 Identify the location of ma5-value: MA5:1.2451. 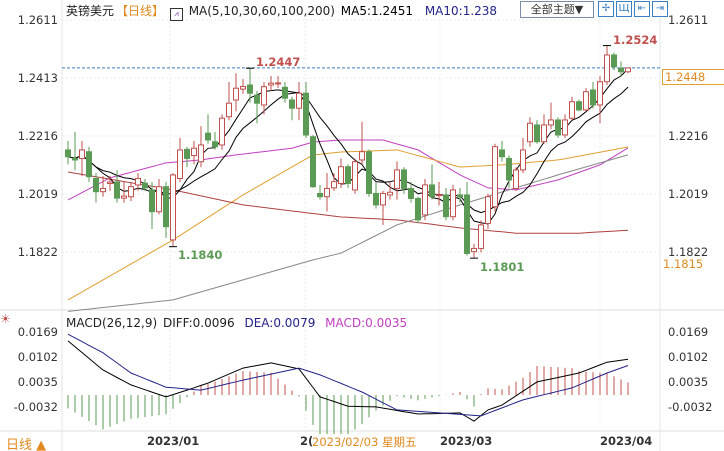
(376, 11).